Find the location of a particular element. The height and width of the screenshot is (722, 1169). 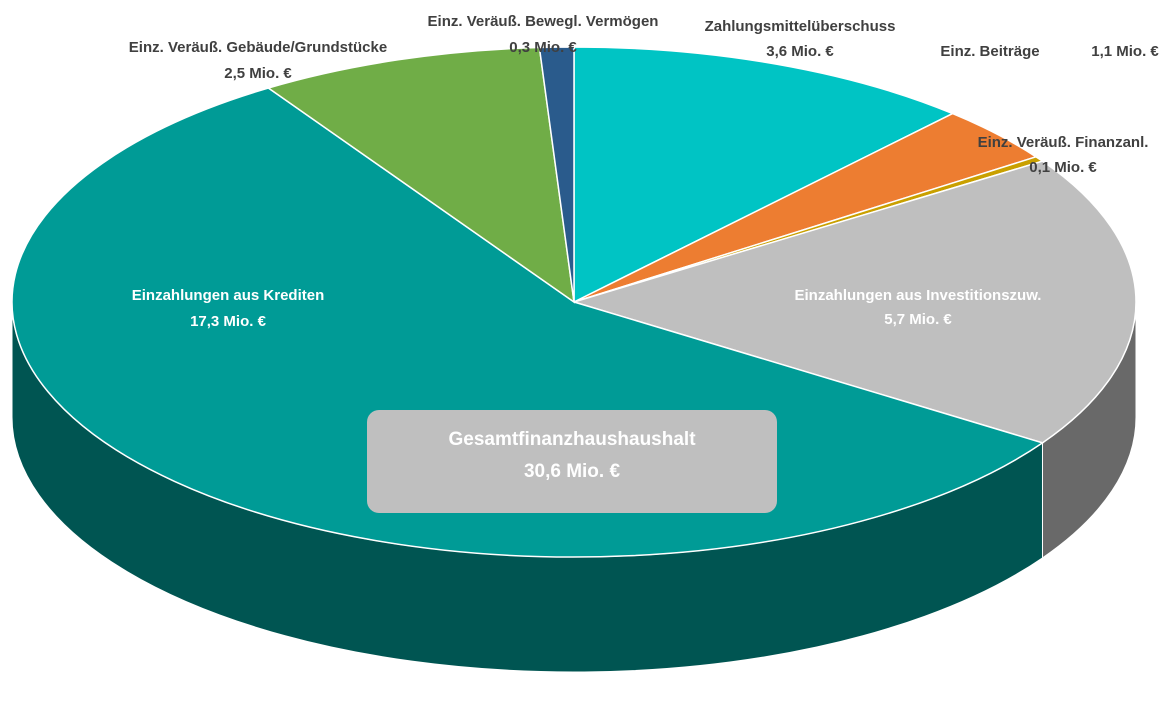

slice-label: Einzahlungen aus Krediten is located at coordinates (228, 295).